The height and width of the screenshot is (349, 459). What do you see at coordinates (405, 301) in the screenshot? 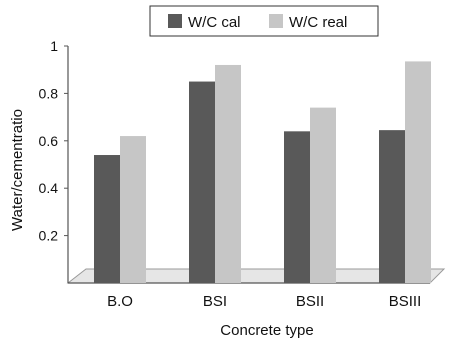
I see `x-category-label: BSIII` at bounding box center [405, 301].